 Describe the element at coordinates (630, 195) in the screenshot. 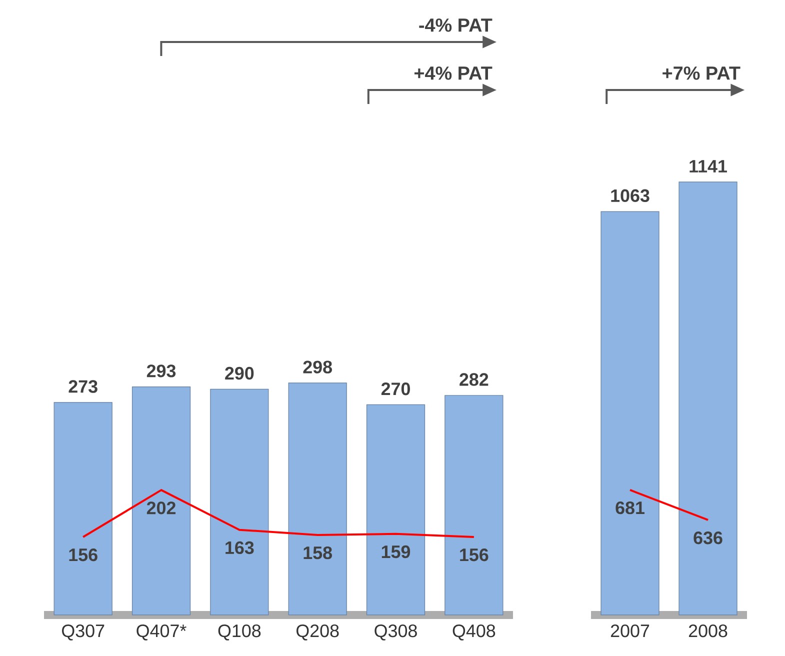

I see `data-label: 1063` at that location.